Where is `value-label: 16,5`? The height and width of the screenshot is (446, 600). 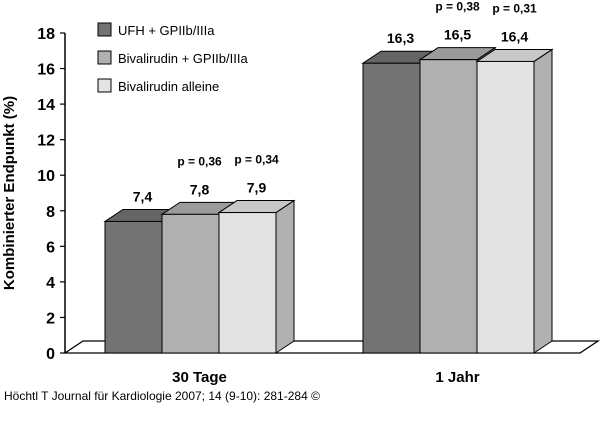 value-label: 16,5 is located at coordinates (457, 35).